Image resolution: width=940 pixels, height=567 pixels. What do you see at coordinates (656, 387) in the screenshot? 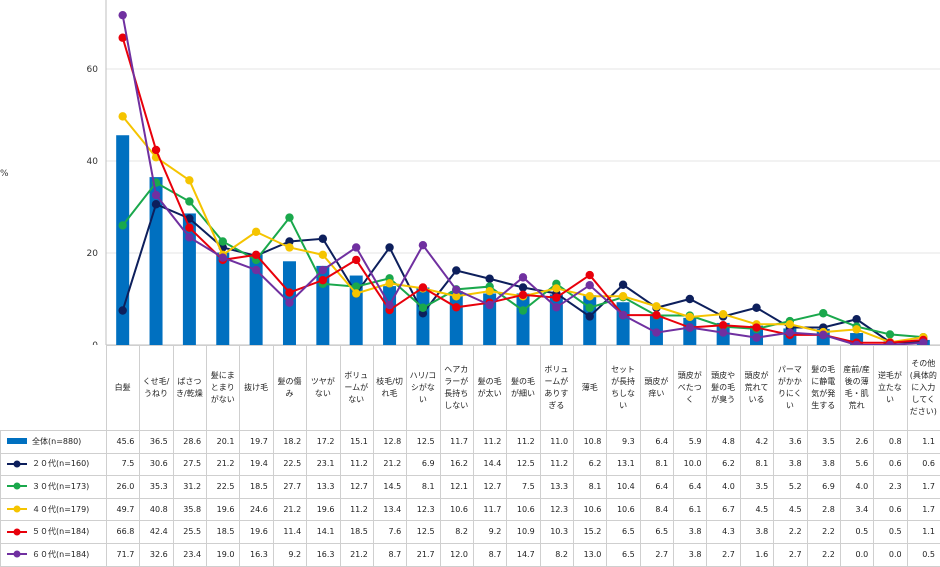
I see `category-header: 頭皮が痒い` at bounding box center [656, 387].